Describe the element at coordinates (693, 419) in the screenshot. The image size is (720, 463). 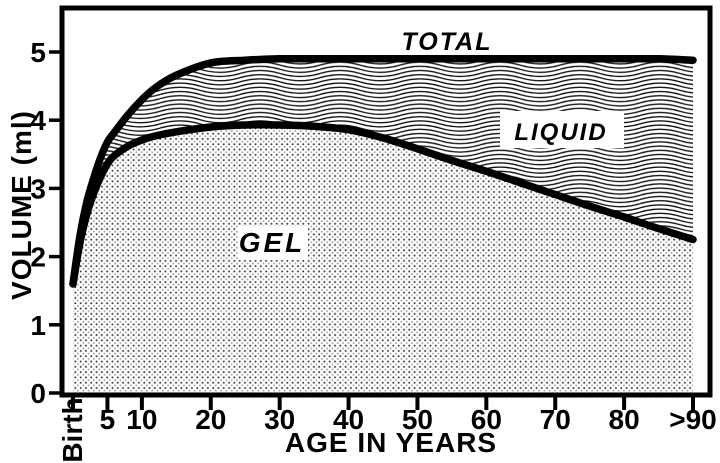
I see `x-tick-label: >90` at that location.